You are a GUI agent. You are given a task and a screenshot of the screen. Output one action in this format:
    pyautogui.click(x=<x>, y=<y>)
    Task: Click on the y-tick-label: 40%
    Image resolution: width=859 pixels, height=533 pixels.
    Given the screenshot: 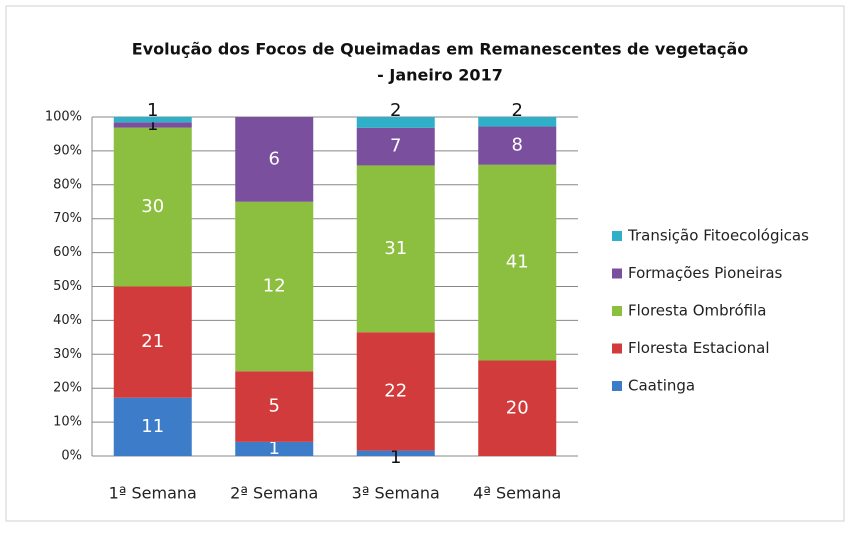 What is the action you would take?
    pyautogui.click(x=67, y=320)
    